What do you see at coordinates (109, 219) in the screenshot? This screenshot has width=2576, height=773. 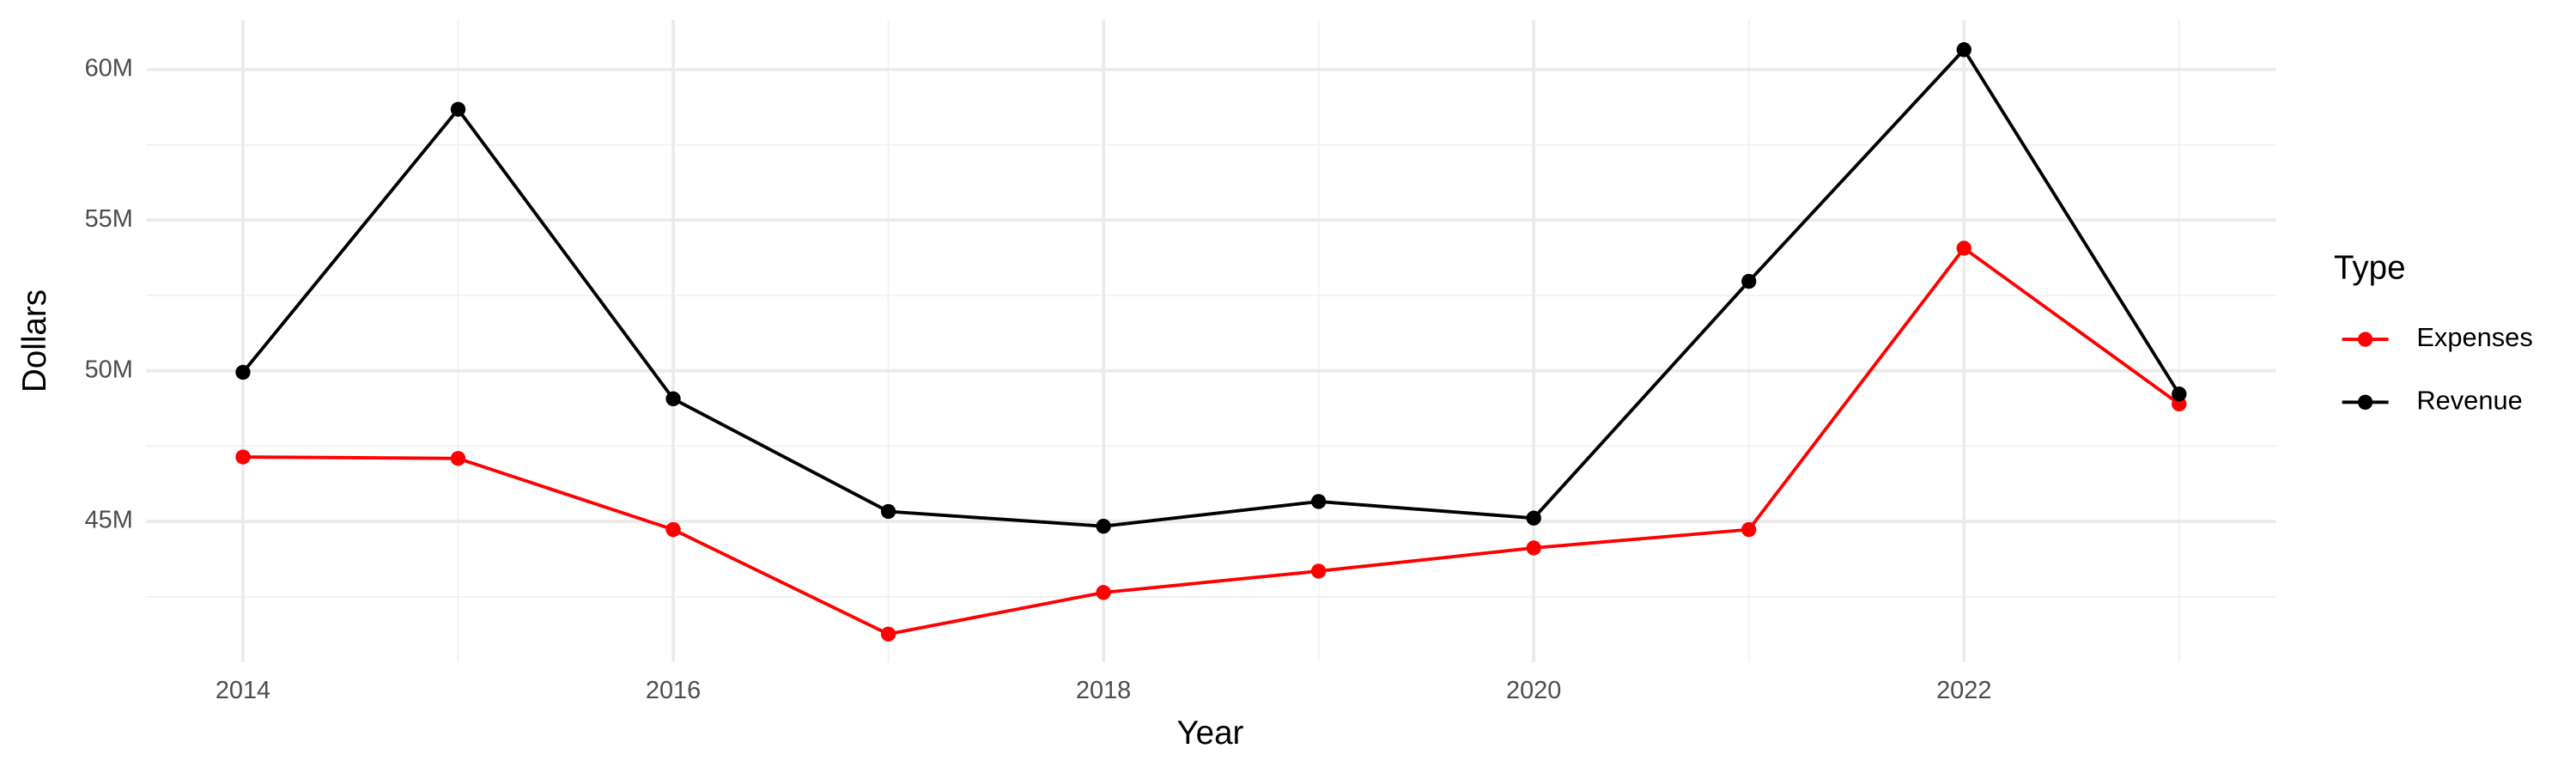 I see `y-tick-label: 55M` at bounding box center [109, 219].